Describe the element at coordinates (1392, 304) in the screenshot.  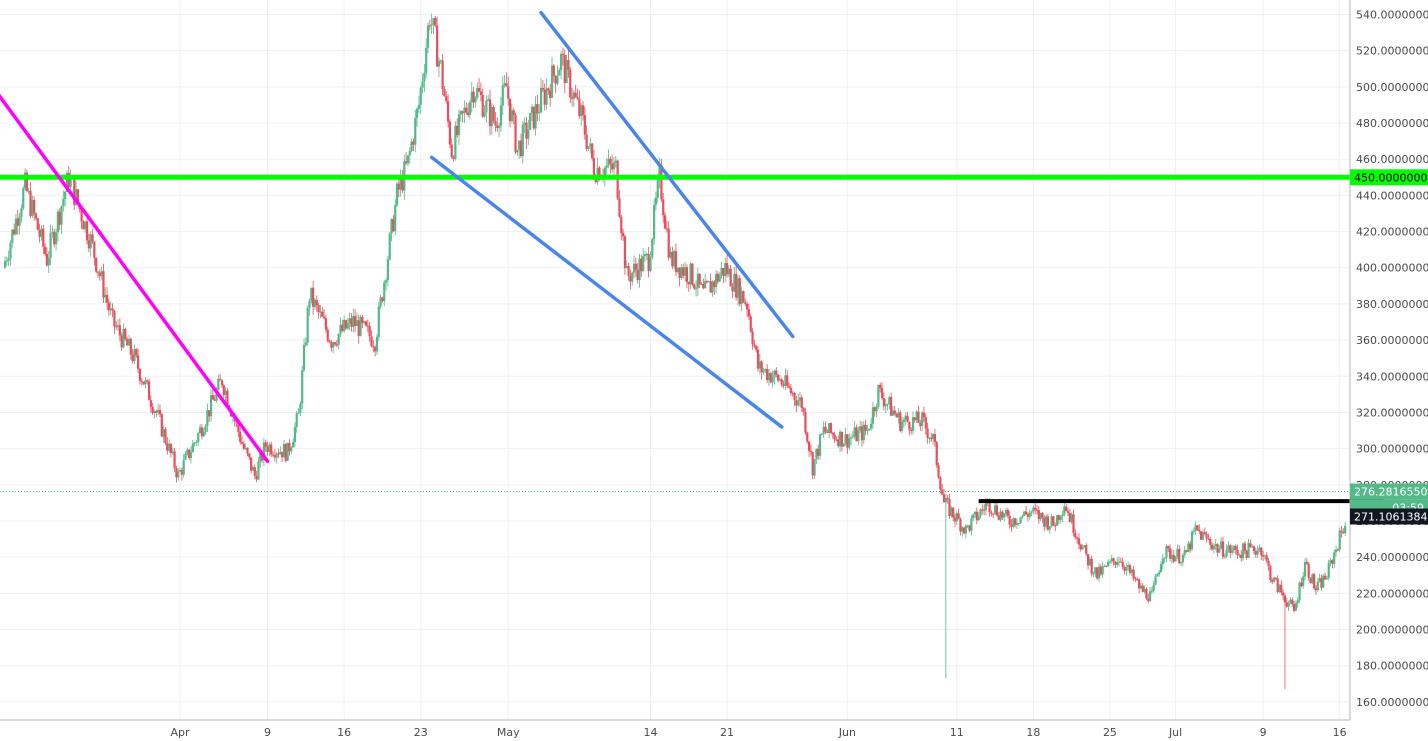
I see `y-tick-label: 380.00000000` at that location.